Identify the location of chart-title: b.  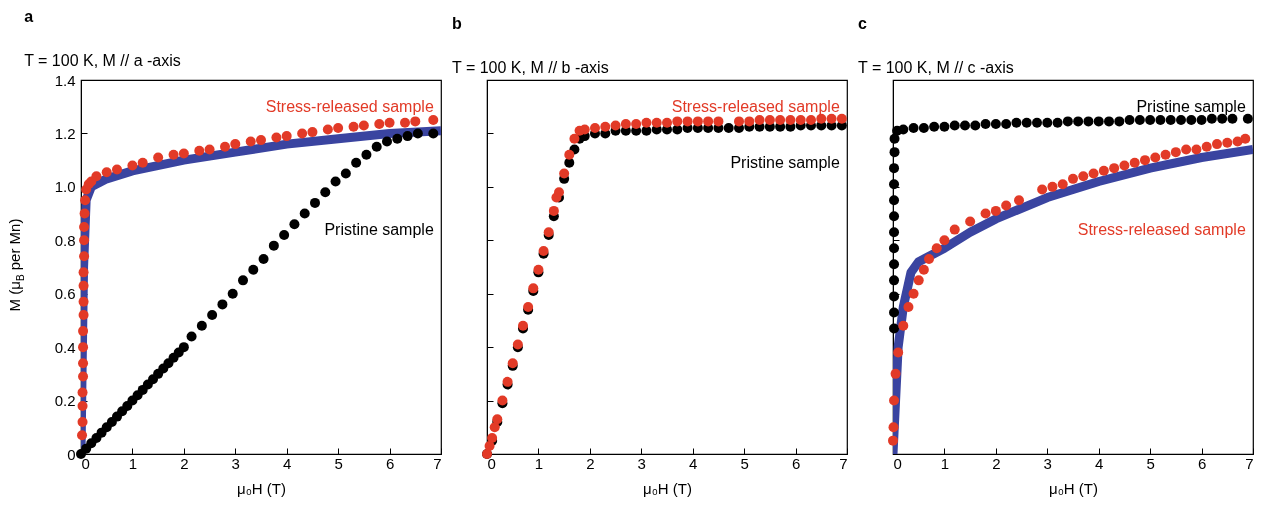
(457, 23).